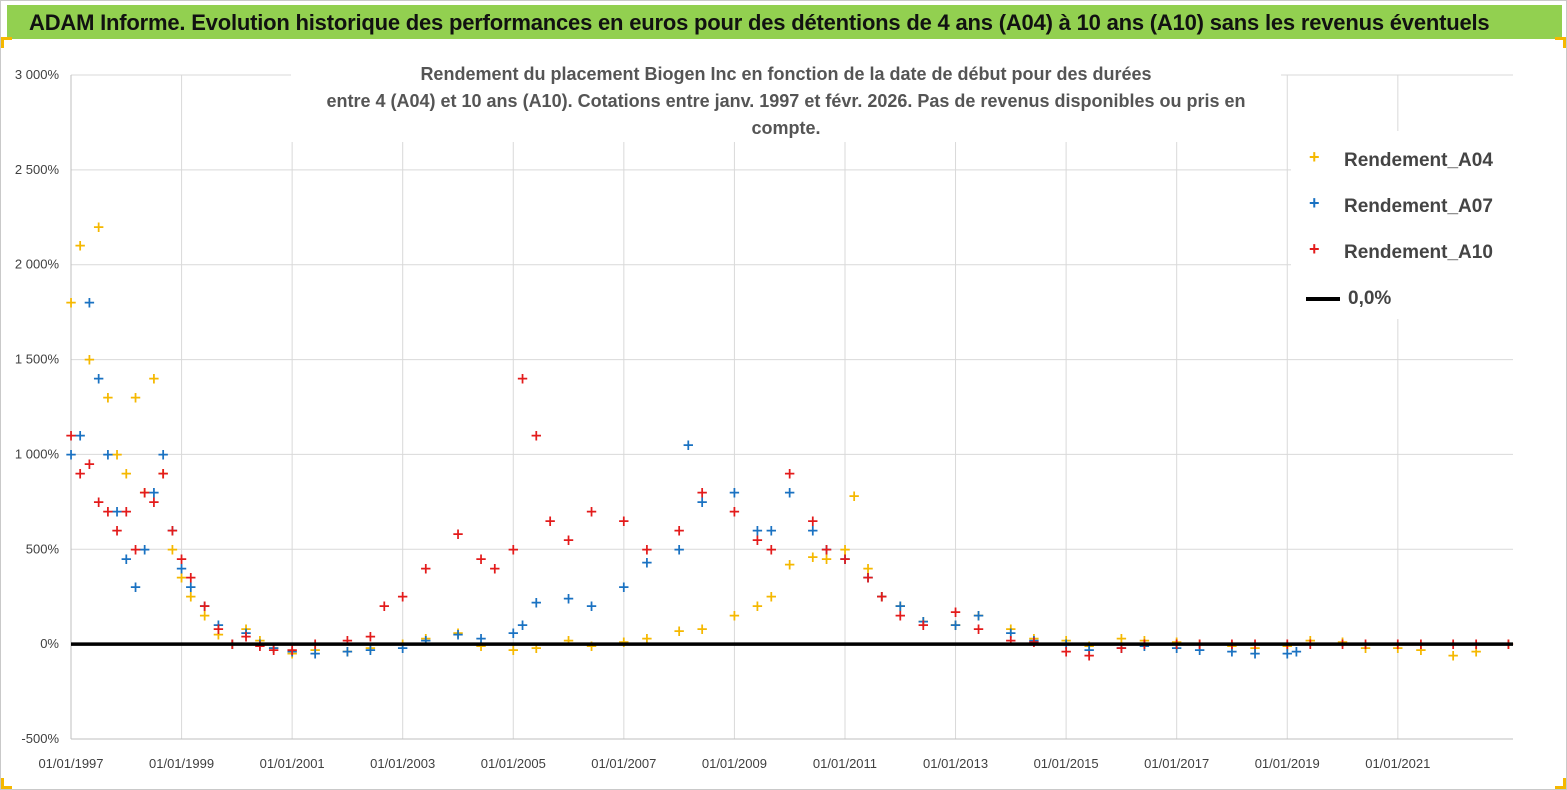  I want to click on y-tick-label: -500%, so click(40, 738).